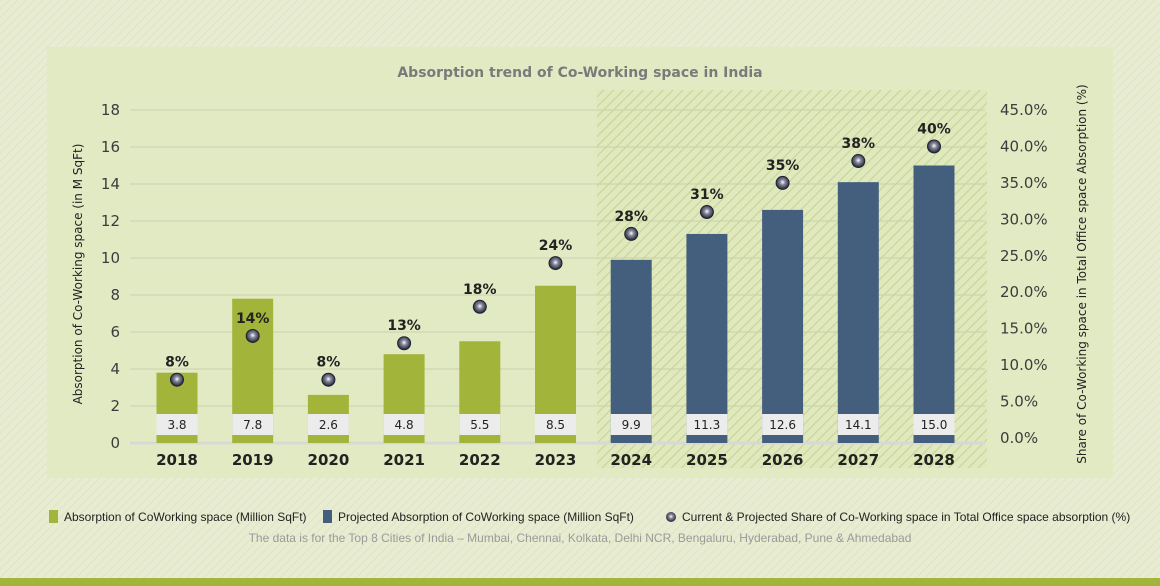 This screenshot has height=586, width=1160. Describe the element at coordinates (1019, 402) in the screenshot. I see `y2-tick-label: 5.0%` at that location.